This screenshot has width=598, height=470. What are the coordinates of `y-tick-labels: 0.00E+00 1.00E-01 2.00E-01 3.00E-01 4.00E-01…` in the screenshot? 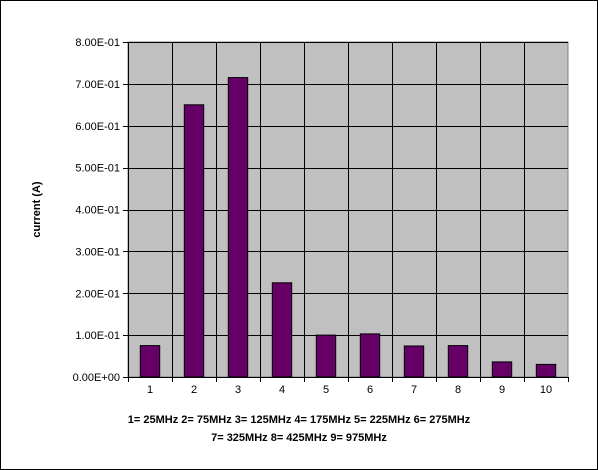 It's located at (96, 210).